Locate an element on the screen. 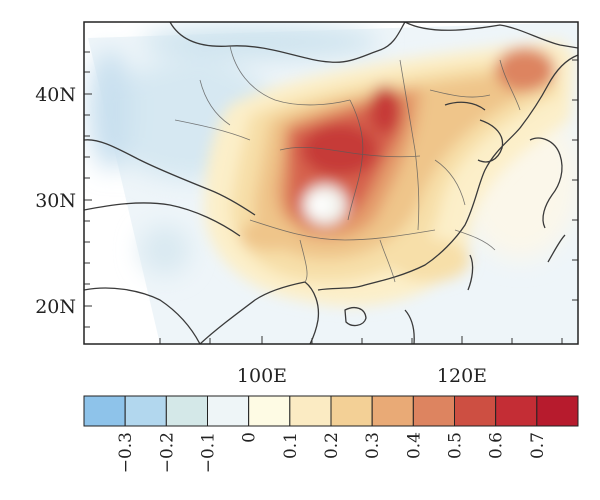 The width and height of the screenshot is (600, 500). lat-label-20: 20N is located at coordinates (55, 307).